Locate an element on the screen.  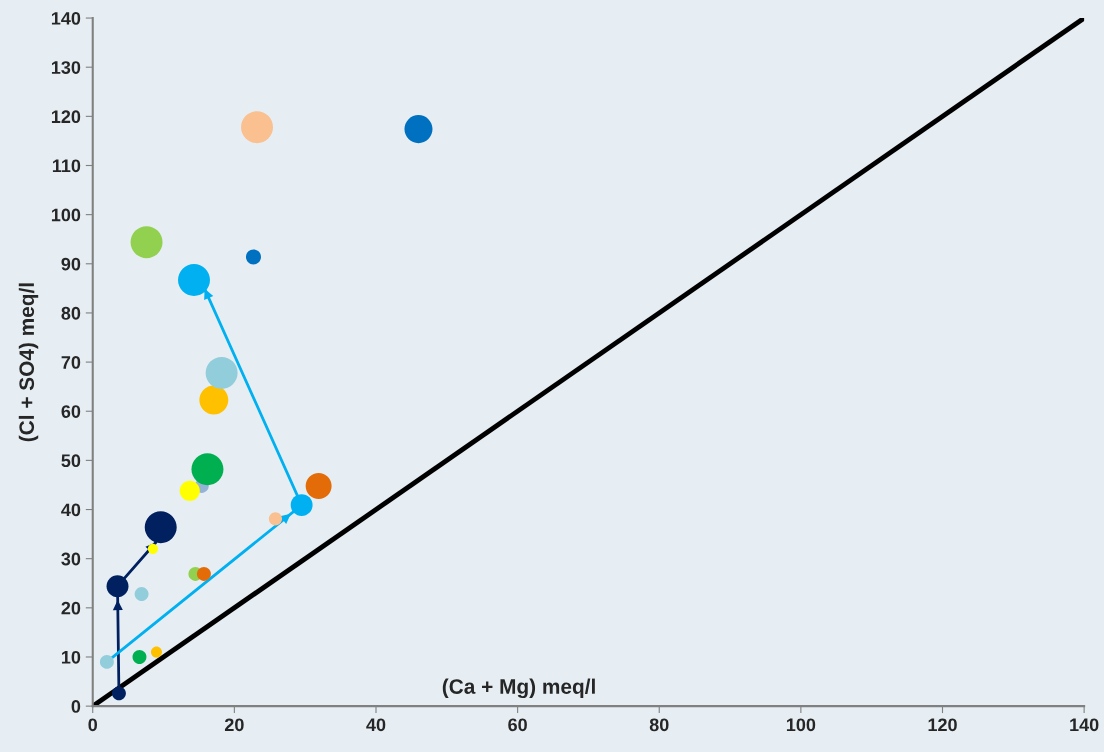
y-tick-label: 140 is located at coordinates (66, 18).